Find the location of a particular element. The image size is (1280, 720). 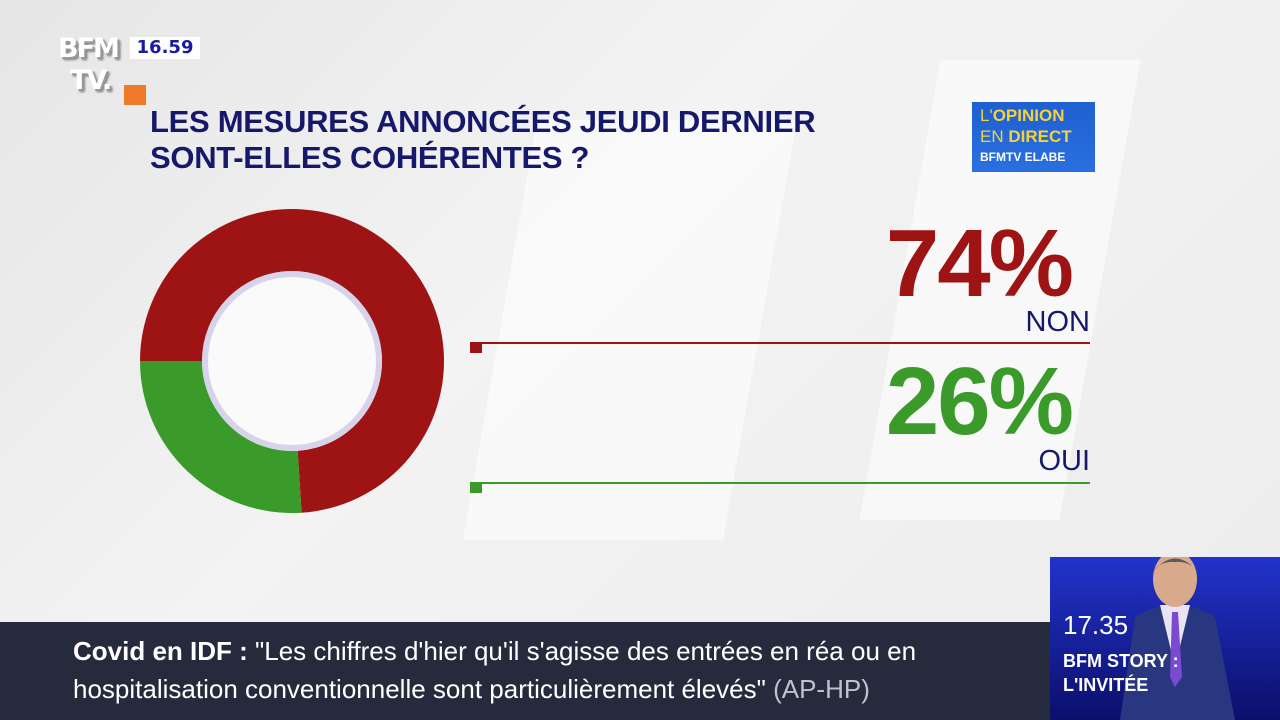

promo-show-line: BFM STORY : is located at coordinates (1121, 661).